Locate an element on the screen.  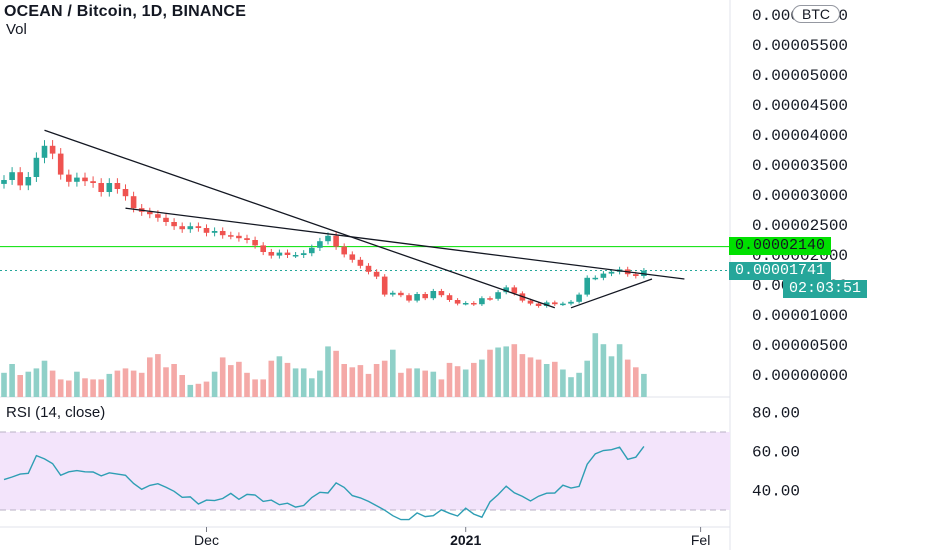
trendline-resistance is located at coordinates (405, 243).